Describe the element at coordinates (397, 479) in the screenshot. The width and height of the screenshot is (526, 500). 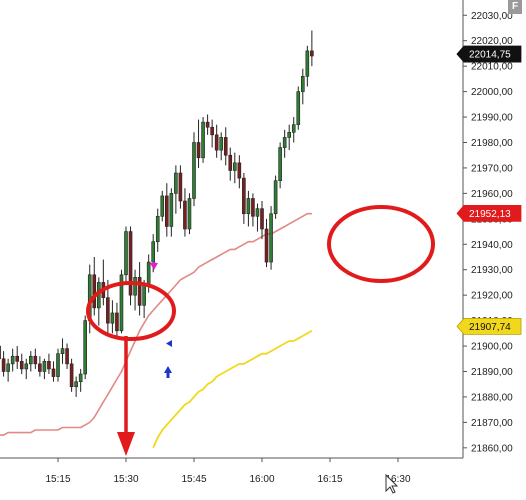
I see `x-tick-label: 16:30` at that location.